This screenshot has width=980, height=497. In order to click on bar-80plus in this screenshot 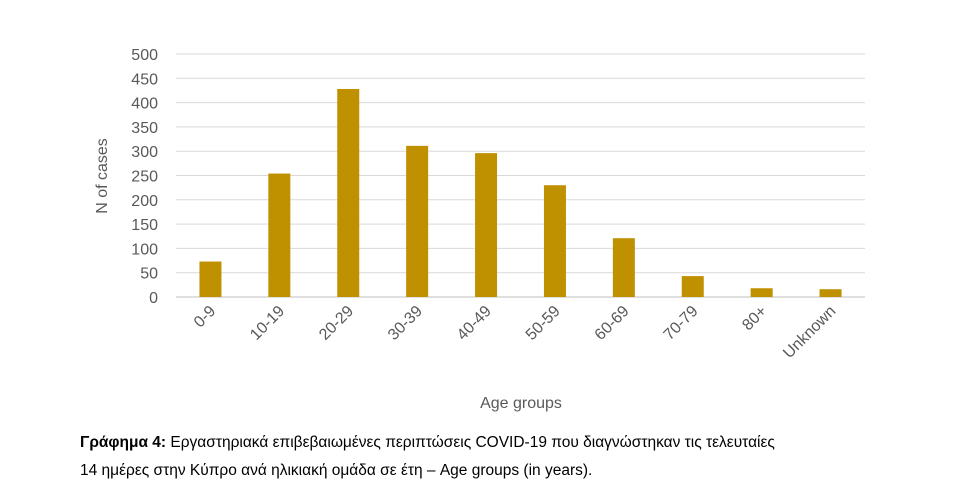, I will do `click(761, 292)`.